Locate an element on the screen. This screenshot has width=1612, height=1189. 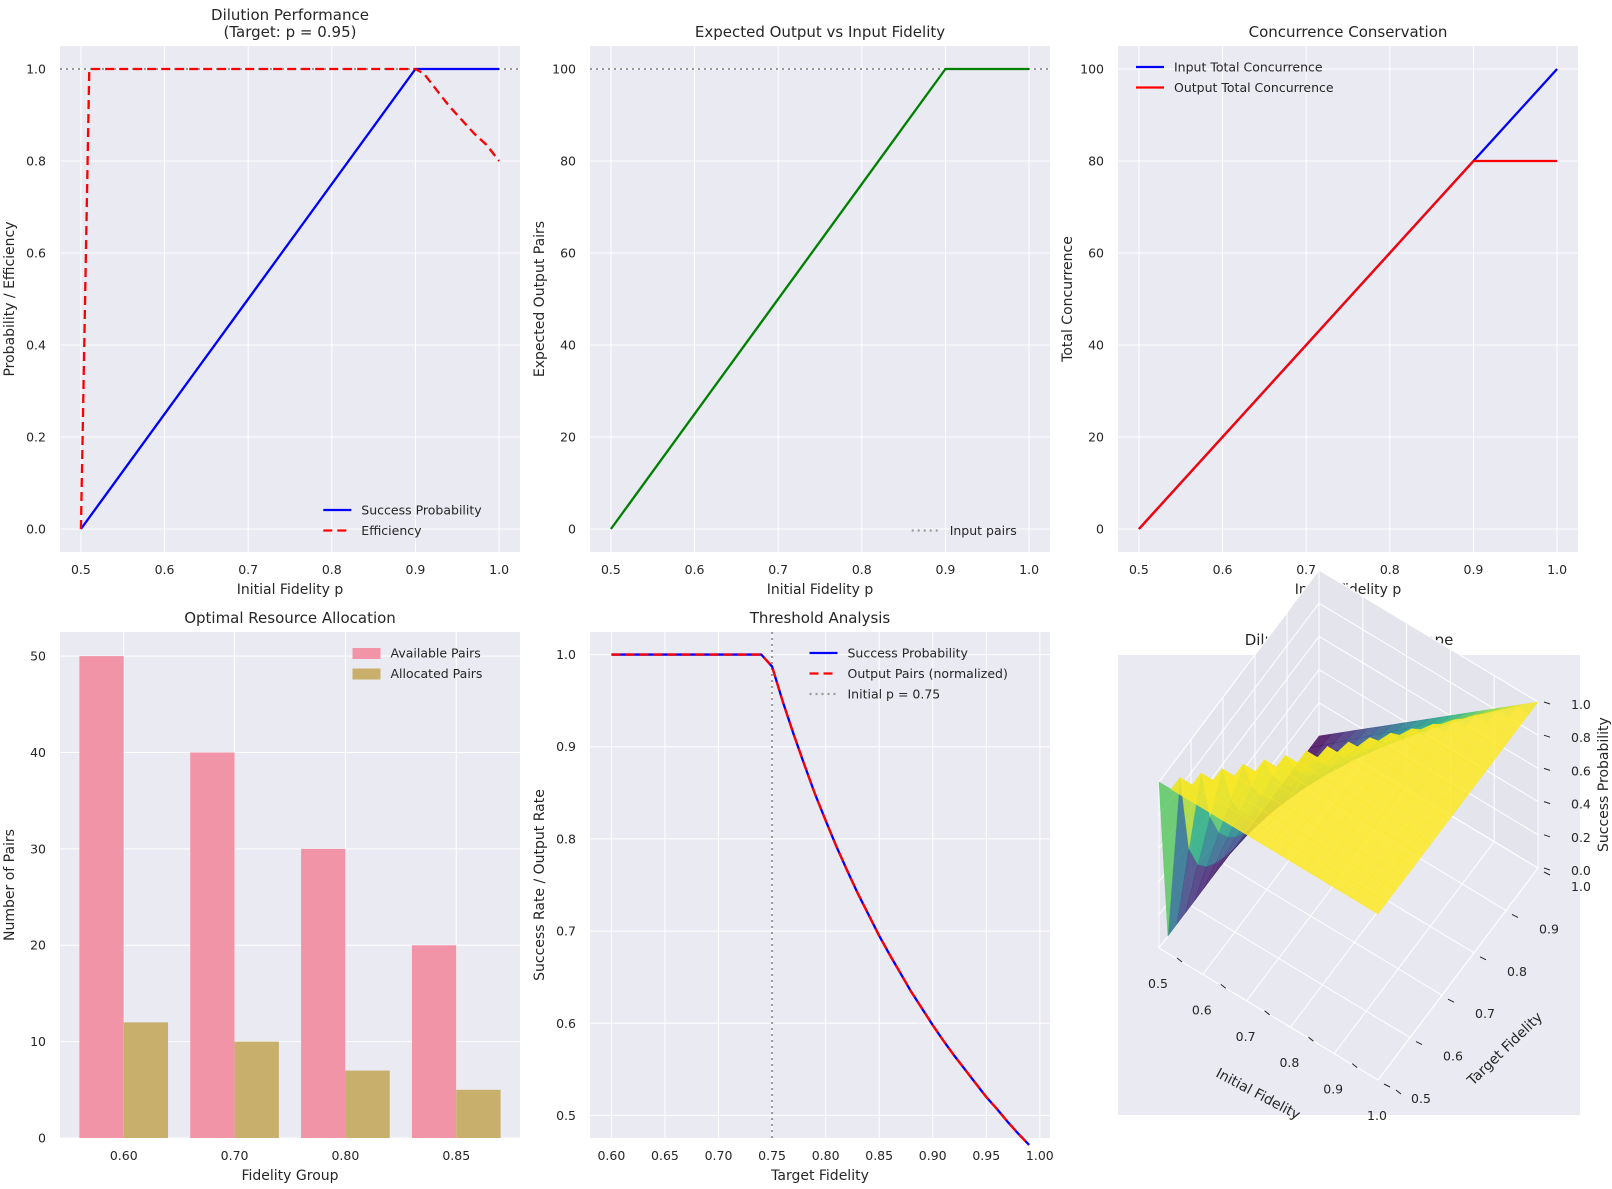
y-tick-label: 100 is located at coordinates (564, 69).